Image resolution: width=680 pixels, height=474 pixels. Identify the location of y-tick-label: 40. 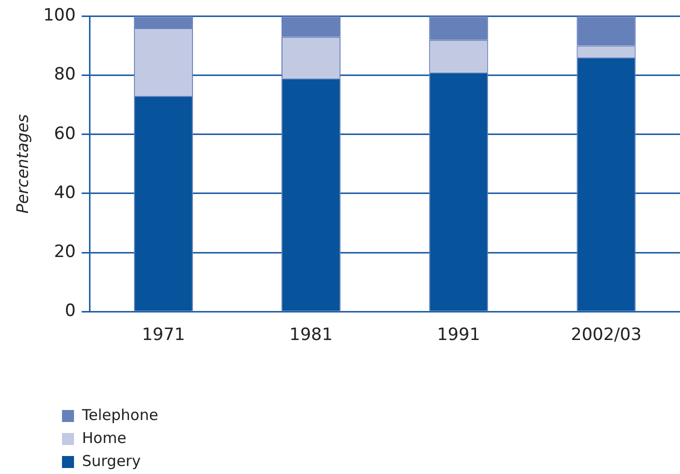
(65, 192).